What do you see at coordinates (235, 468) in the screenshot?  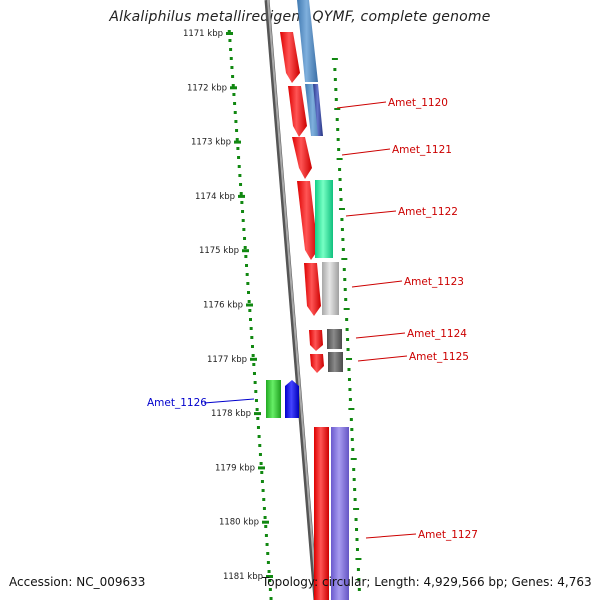 I see `ruler-tick-label: 1179 kbp` at bounding box center [235, 468].